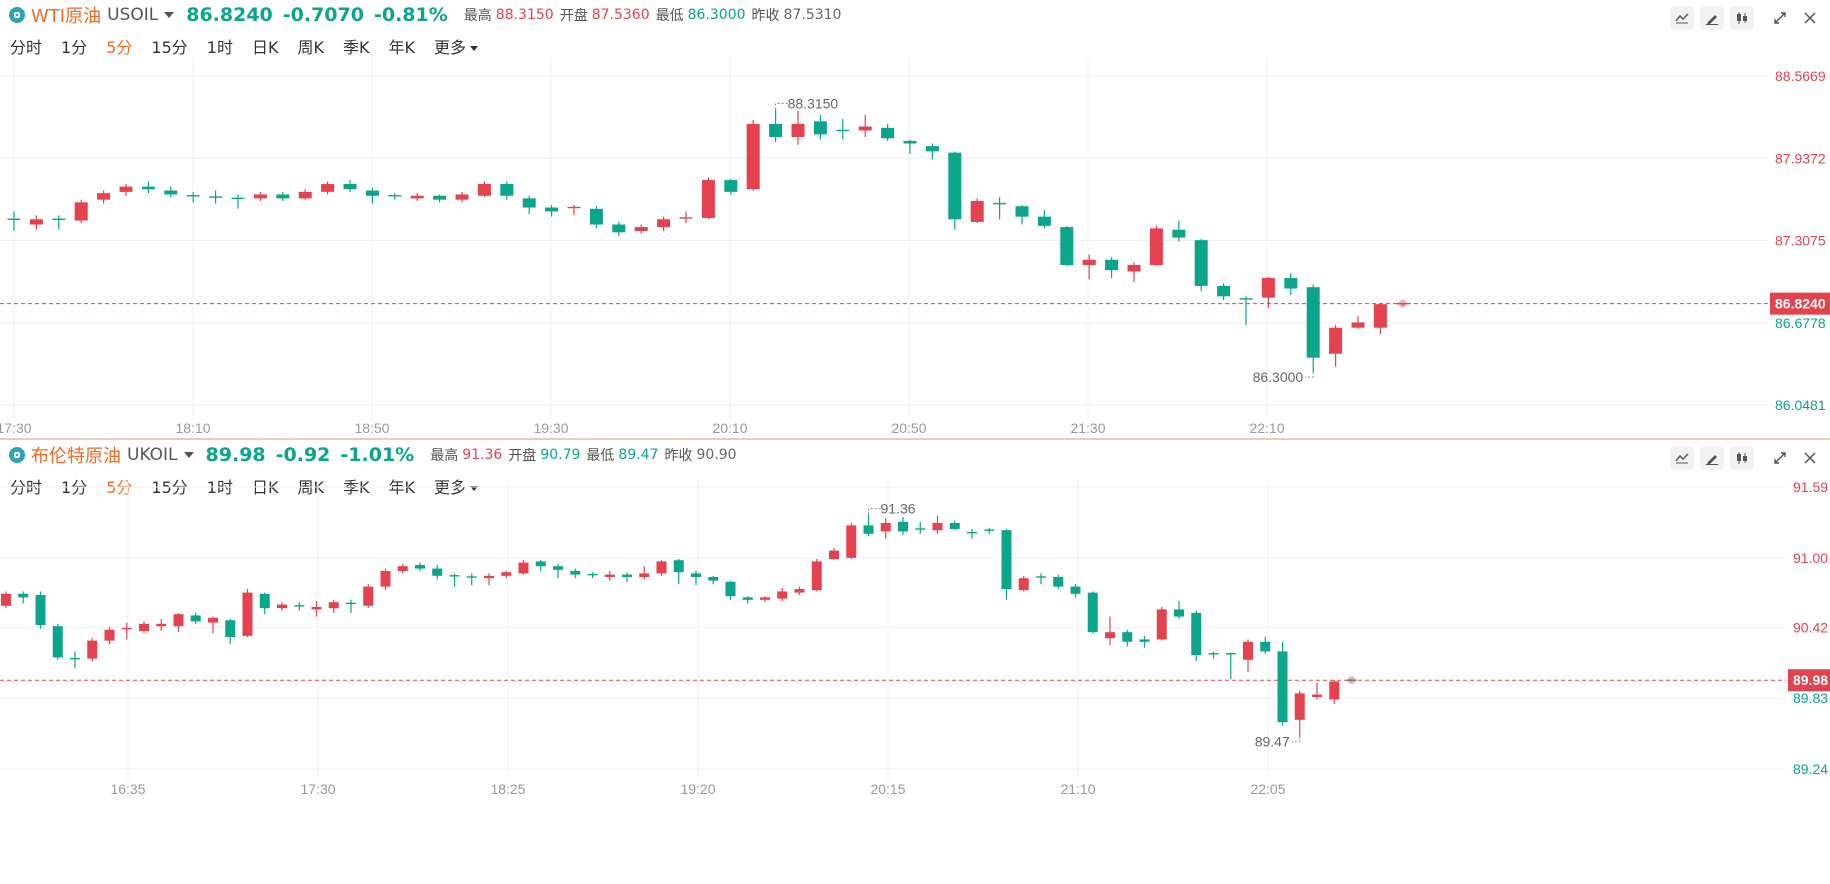 This screenshot has height=884, width=1830. What do you see at coordinates (17, 455) in the screenshot?
I see `instrument-logo-icon` at bounding box center [17, 455].